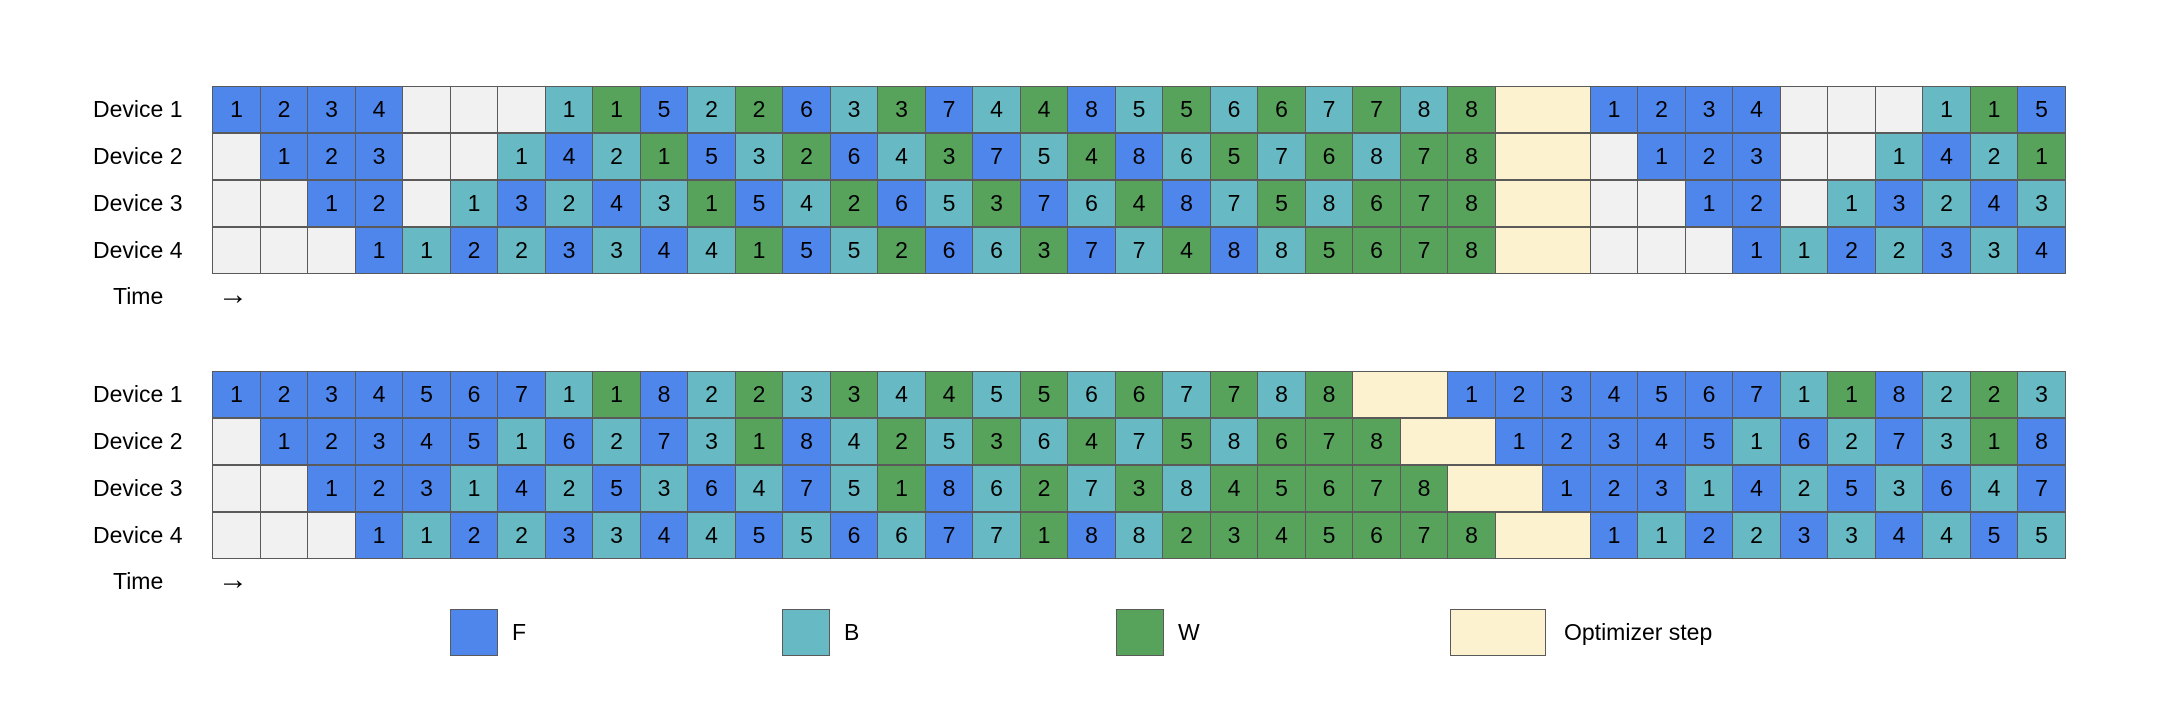  Describe the element at coordinates (1471, 535) in the screenshot. I see `weight-grad-cell: 8` at that location.